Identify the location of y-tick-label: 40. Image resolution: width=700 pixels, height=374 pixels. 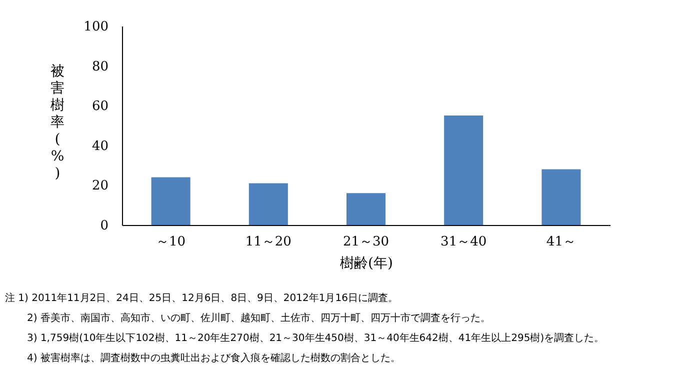
(100, 146).